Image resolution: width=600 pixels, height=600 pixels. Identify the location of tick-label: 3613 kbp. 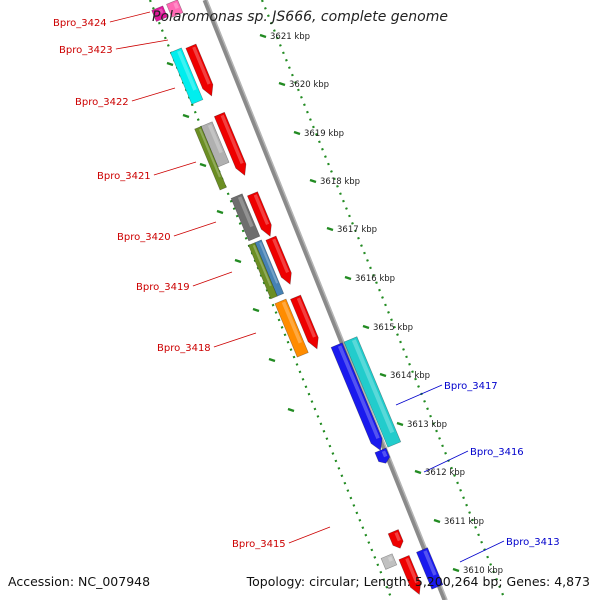
(427, 425).